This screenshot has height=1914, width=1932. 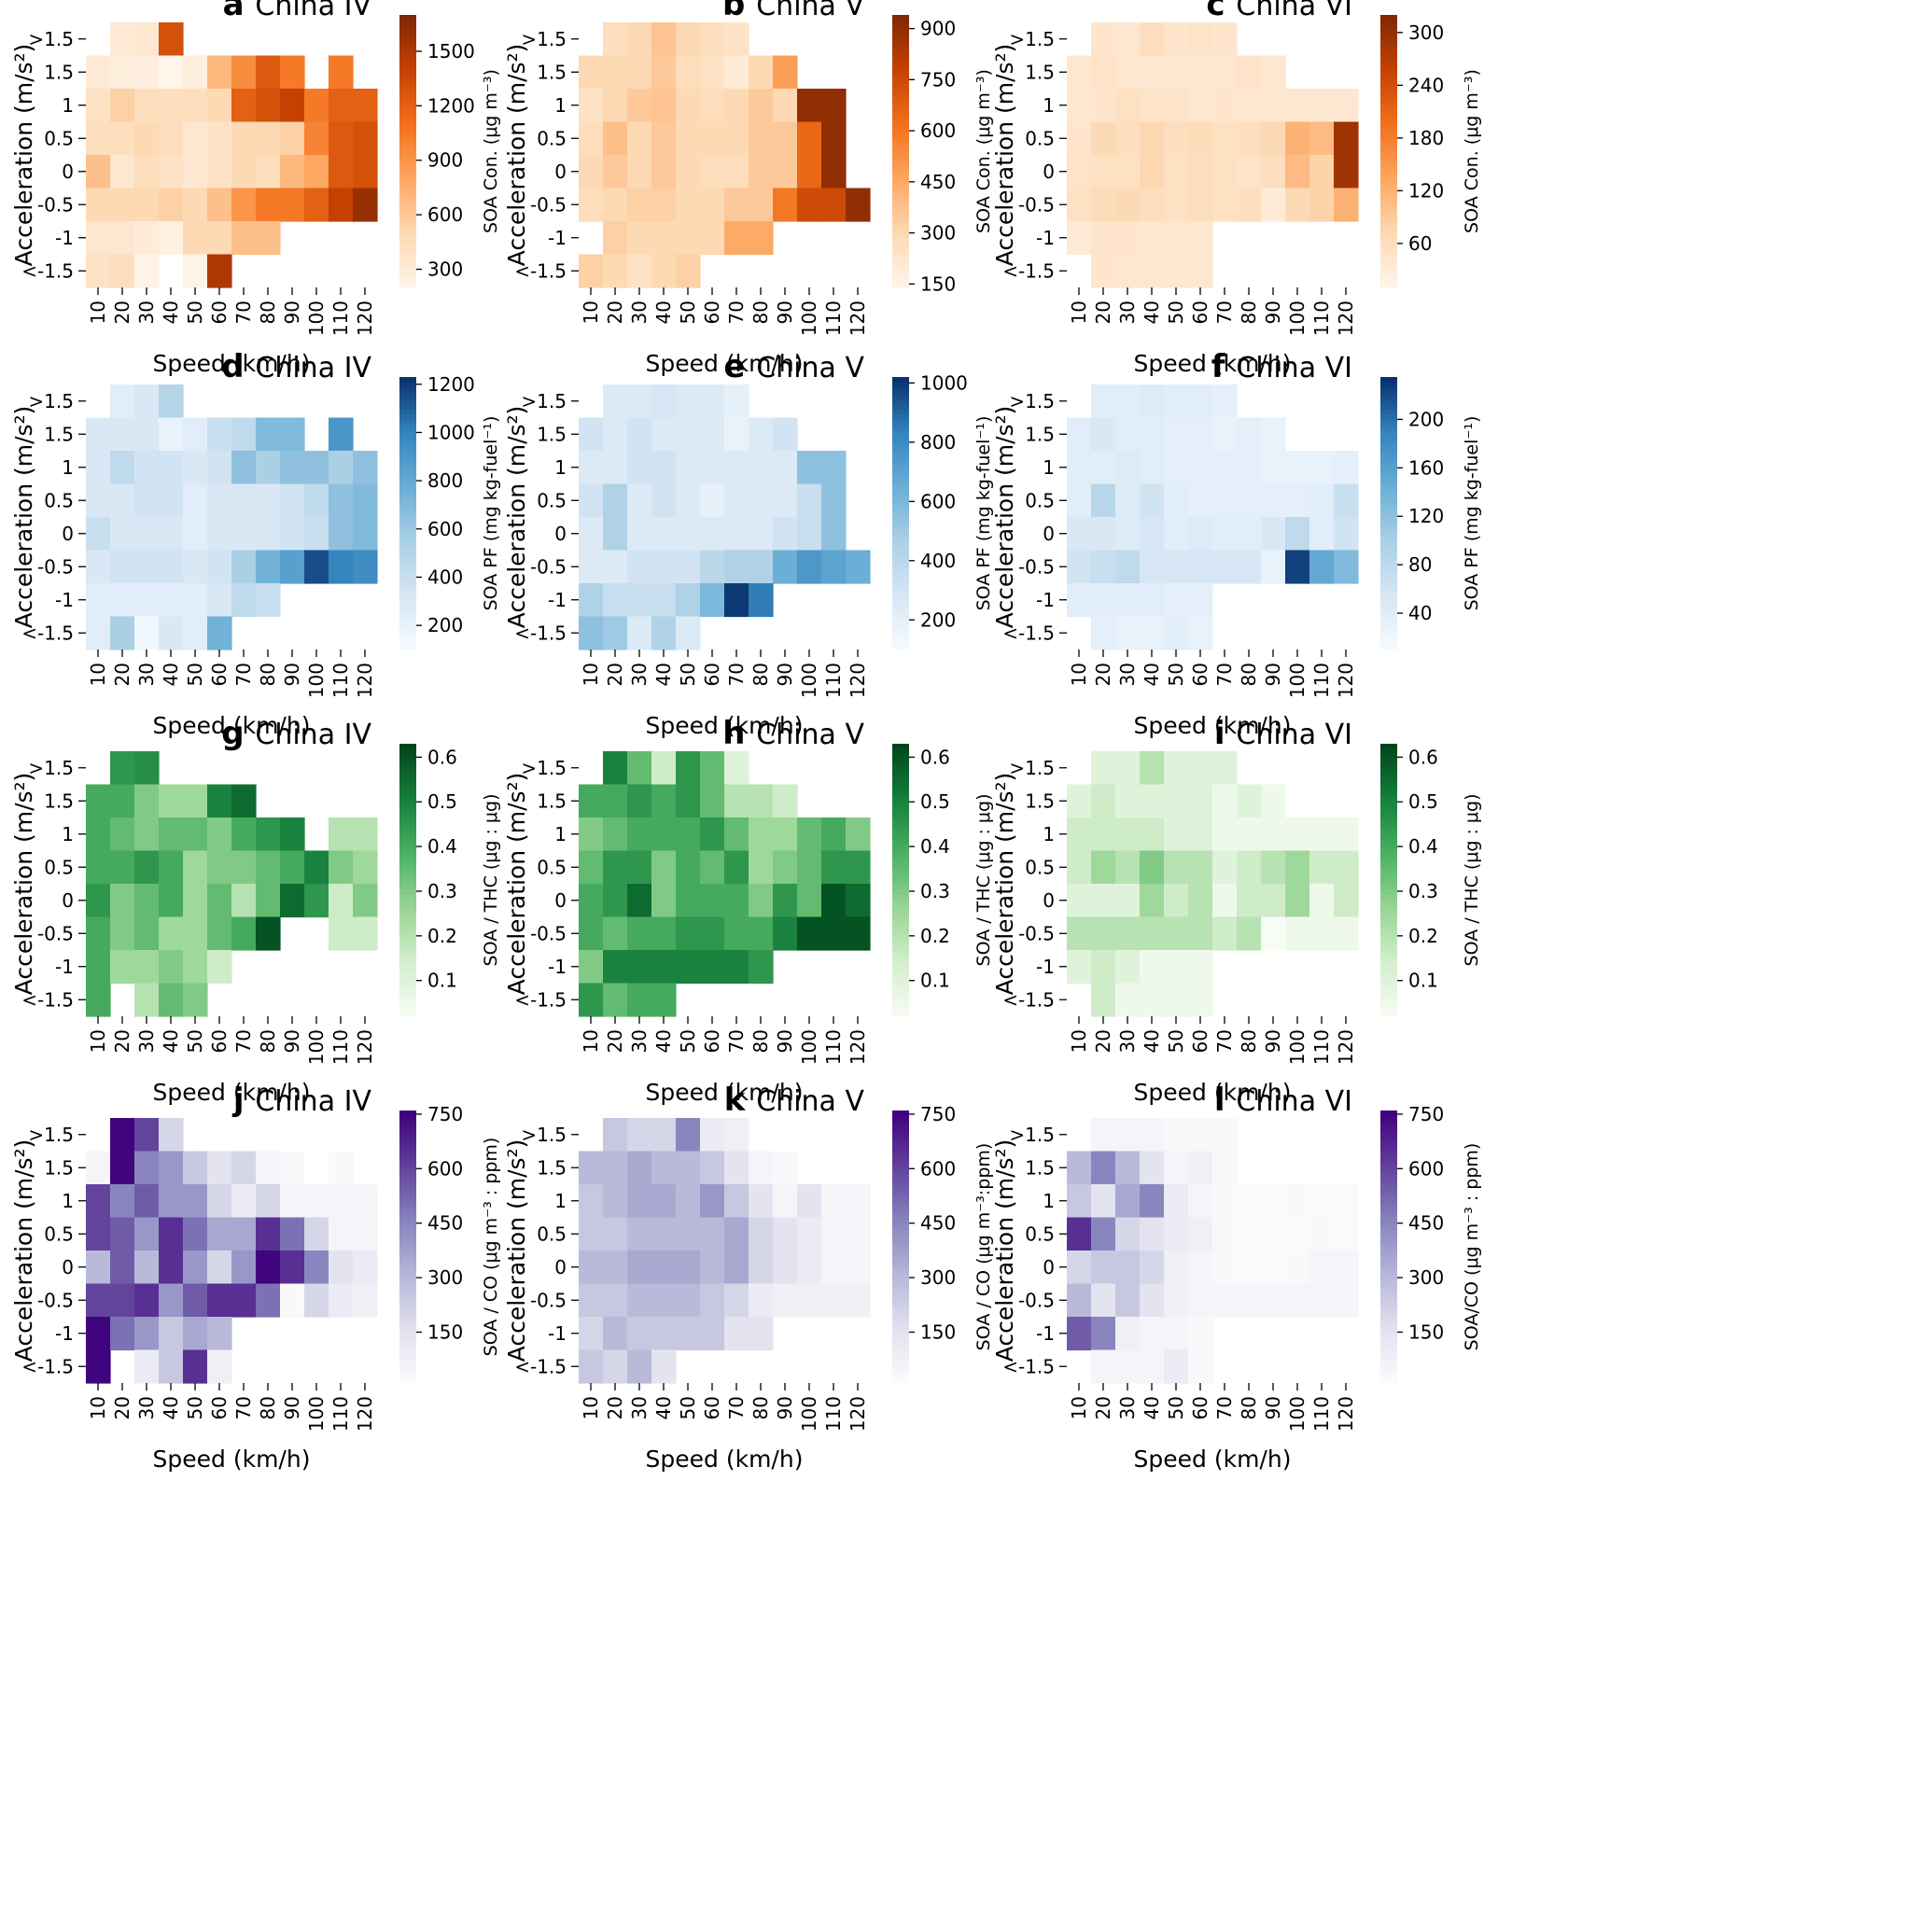 I want to click on cell-c-r5-c2, so click(x=1128, y=205).